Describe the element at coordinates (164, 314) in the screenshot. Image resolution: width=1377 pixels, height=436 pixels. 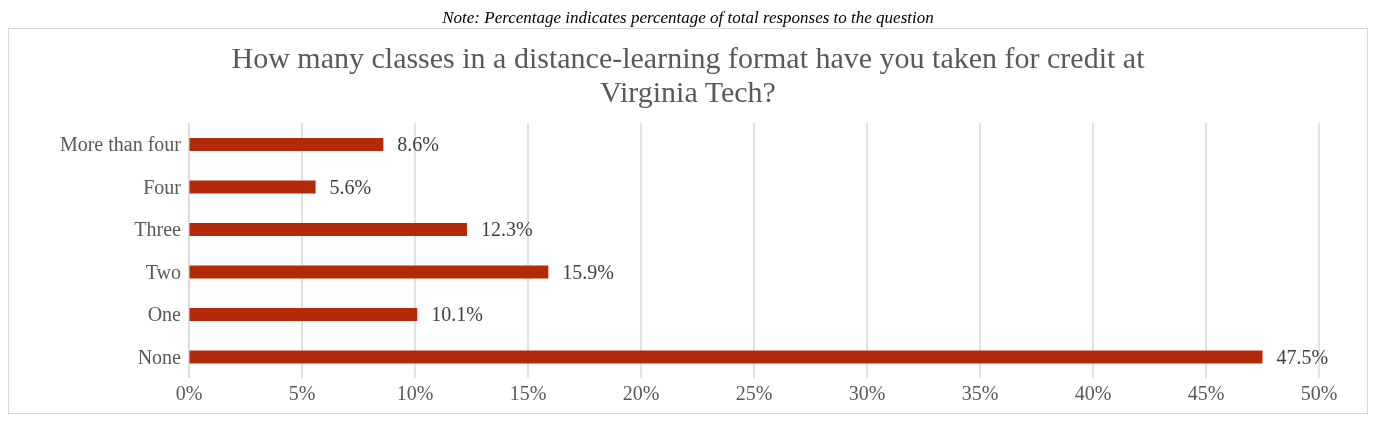
I see `y-tick-label: One` at that location.